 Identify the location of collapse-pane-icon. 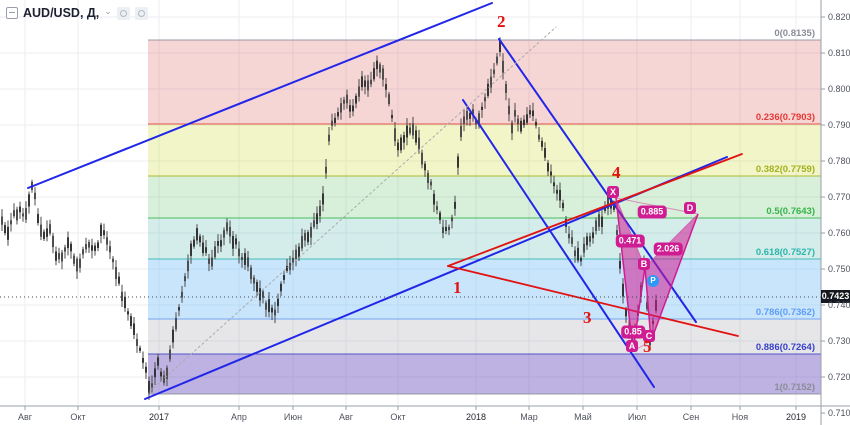
(12, 13).